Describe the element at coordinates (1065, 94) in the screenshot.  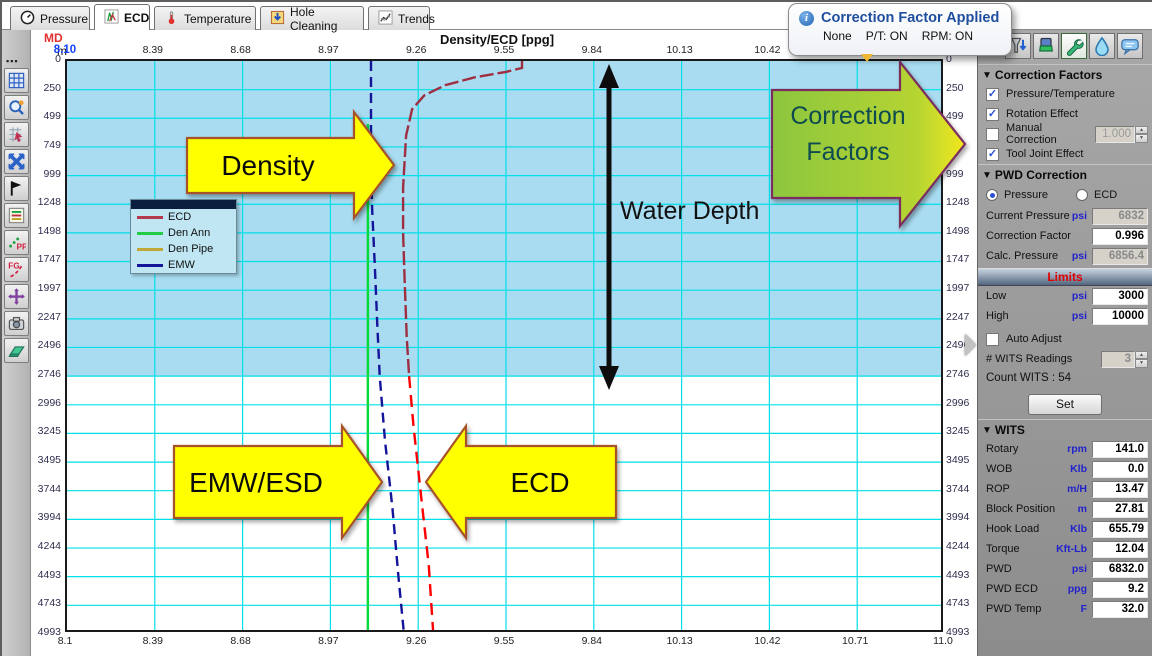
I see `checkbox-row-pressure-temperature: ✓ Pressure/Temperature` at that location.